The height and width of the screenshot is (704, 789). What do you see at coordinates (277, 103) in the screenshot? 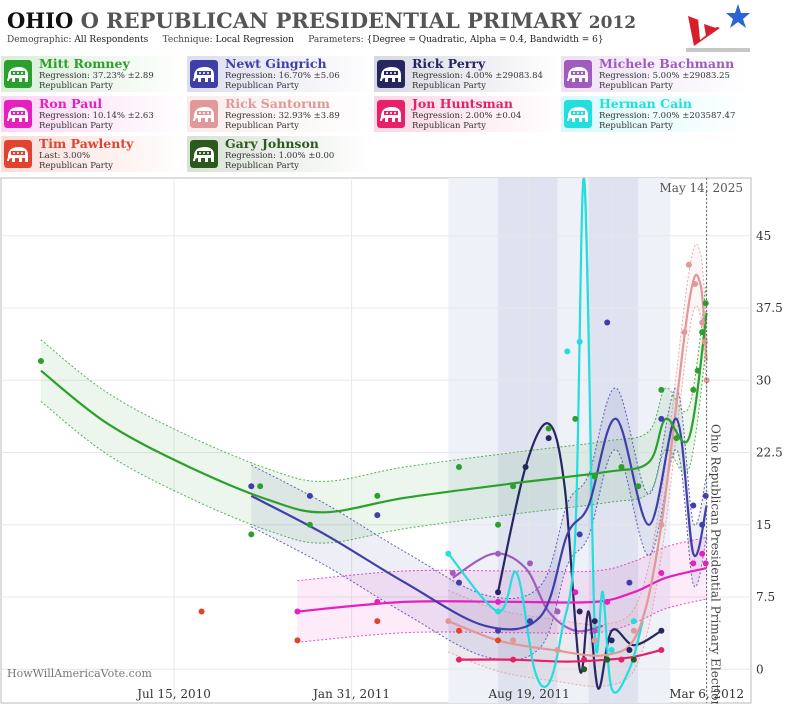
I see `candidate-name: Rick Santorum` at bounding box center [277, 103].